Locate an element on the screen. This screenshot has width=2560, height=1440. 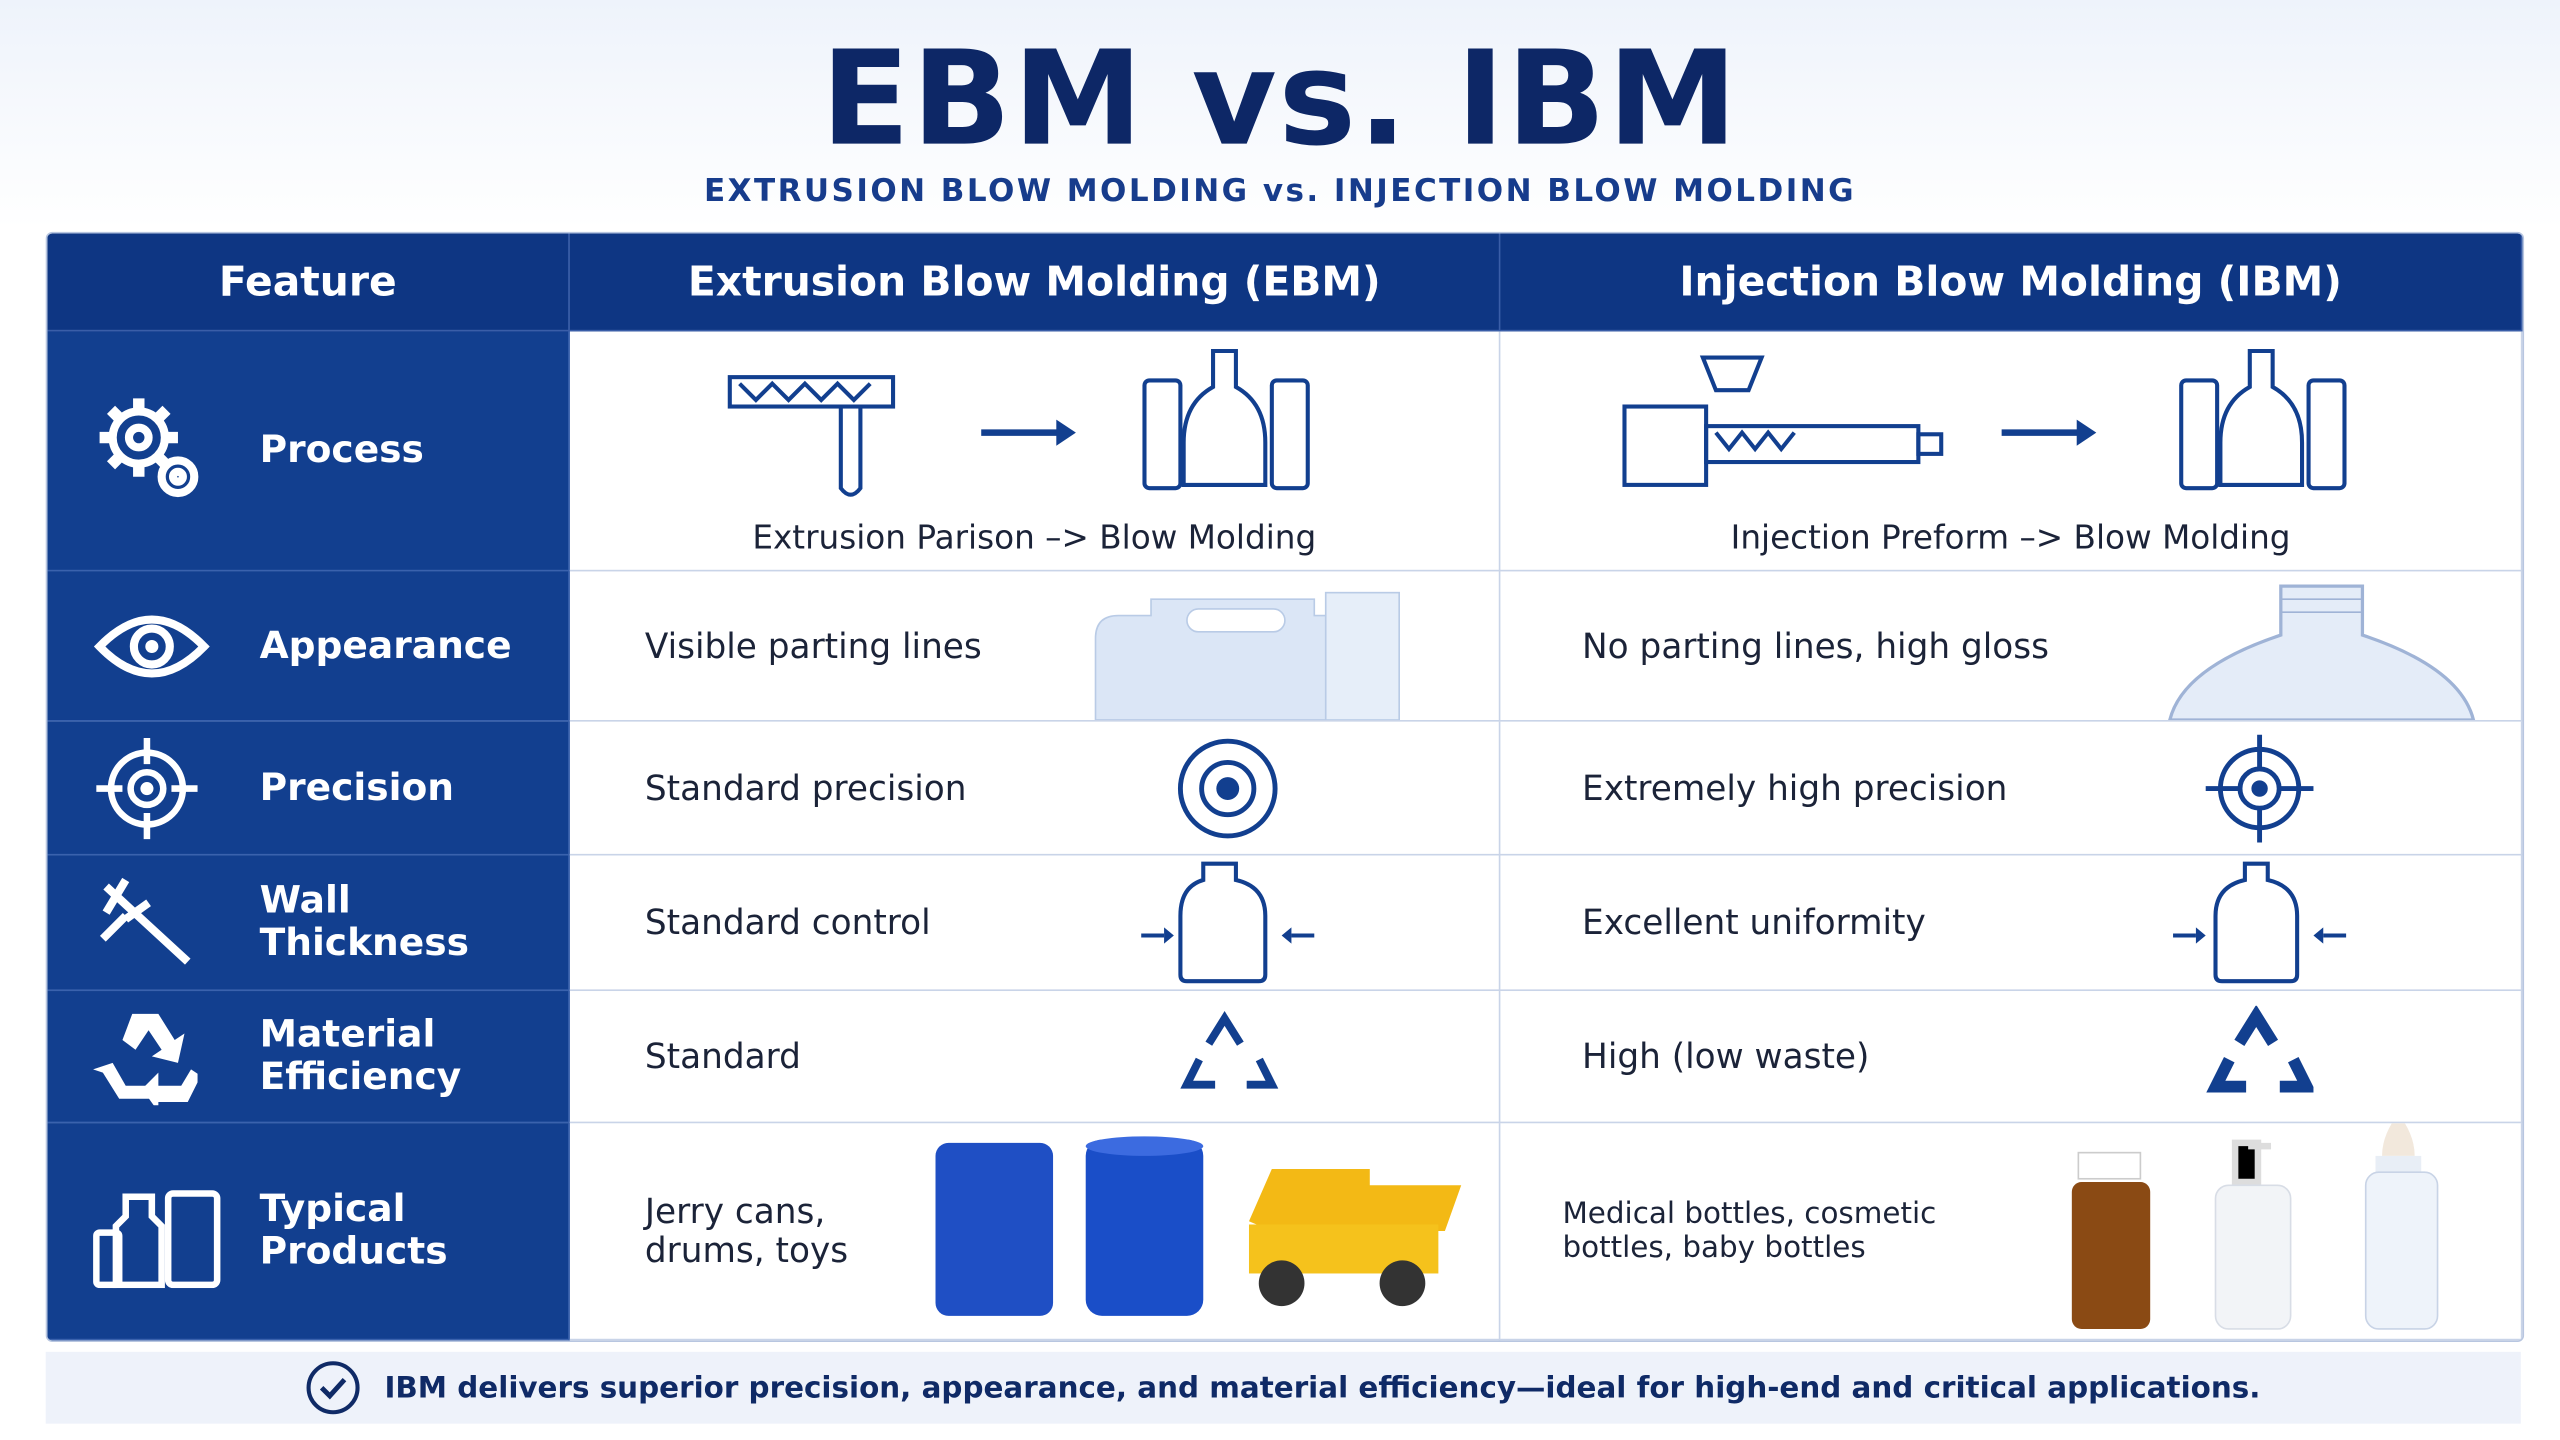
feature-cell: Process is located at coordinates (308, 451).